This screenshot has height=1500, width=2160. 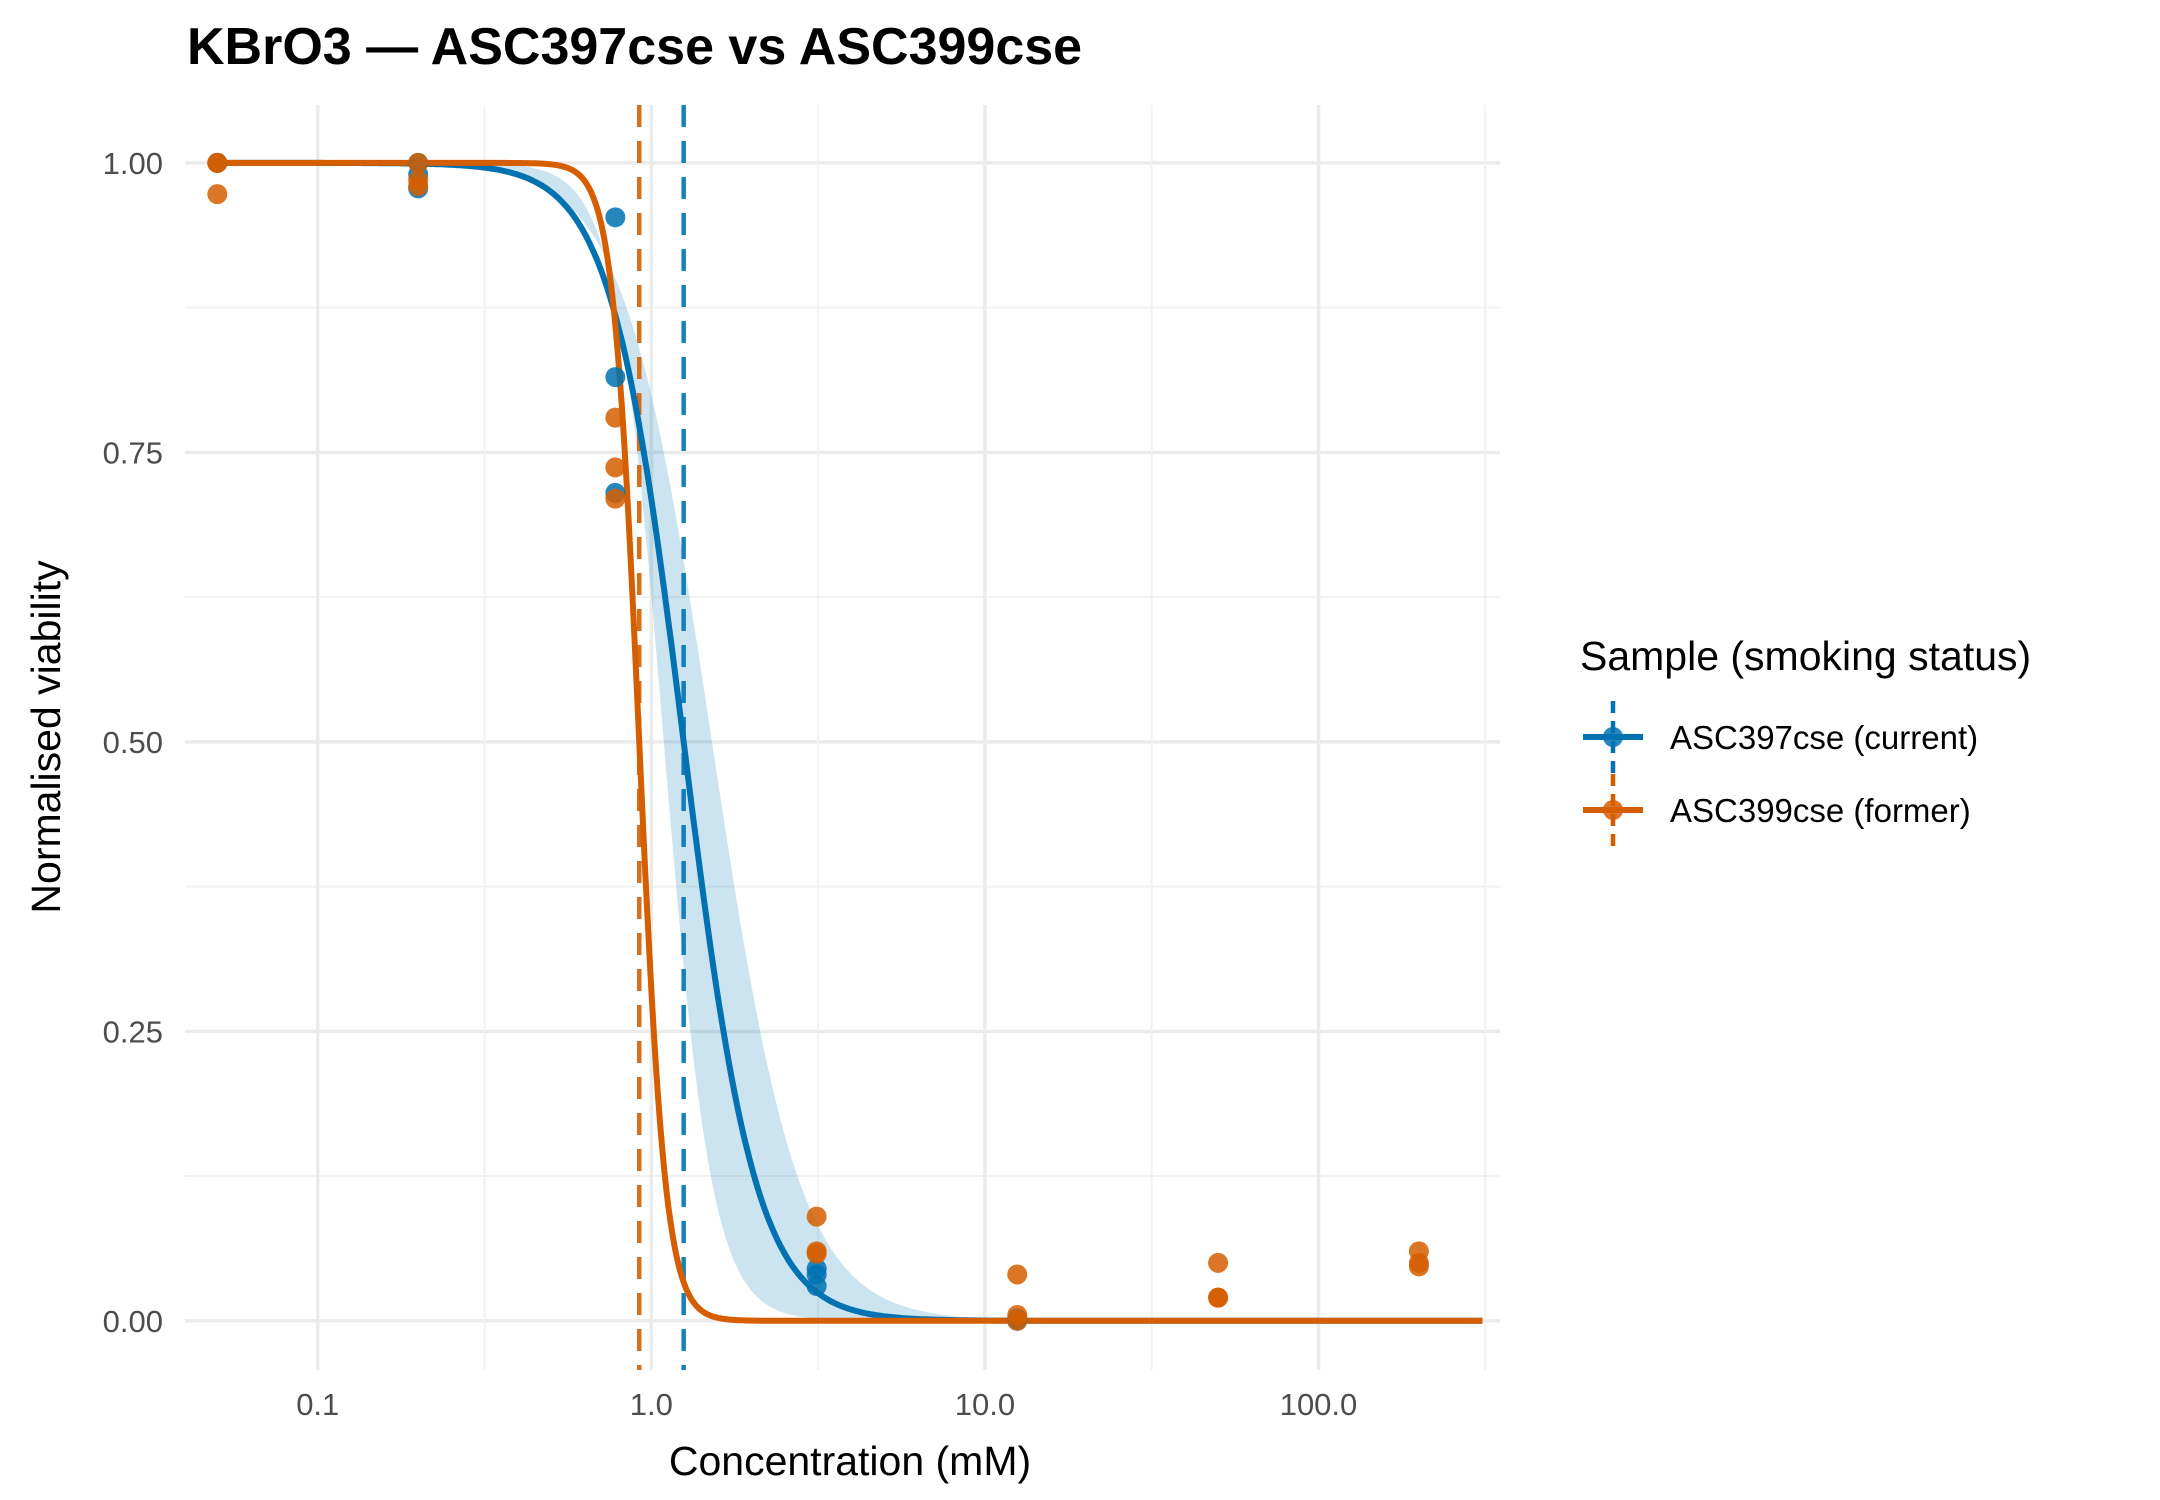 I want to click on x-axis-title: Concentration (mM), so click(x=850, y=1461).